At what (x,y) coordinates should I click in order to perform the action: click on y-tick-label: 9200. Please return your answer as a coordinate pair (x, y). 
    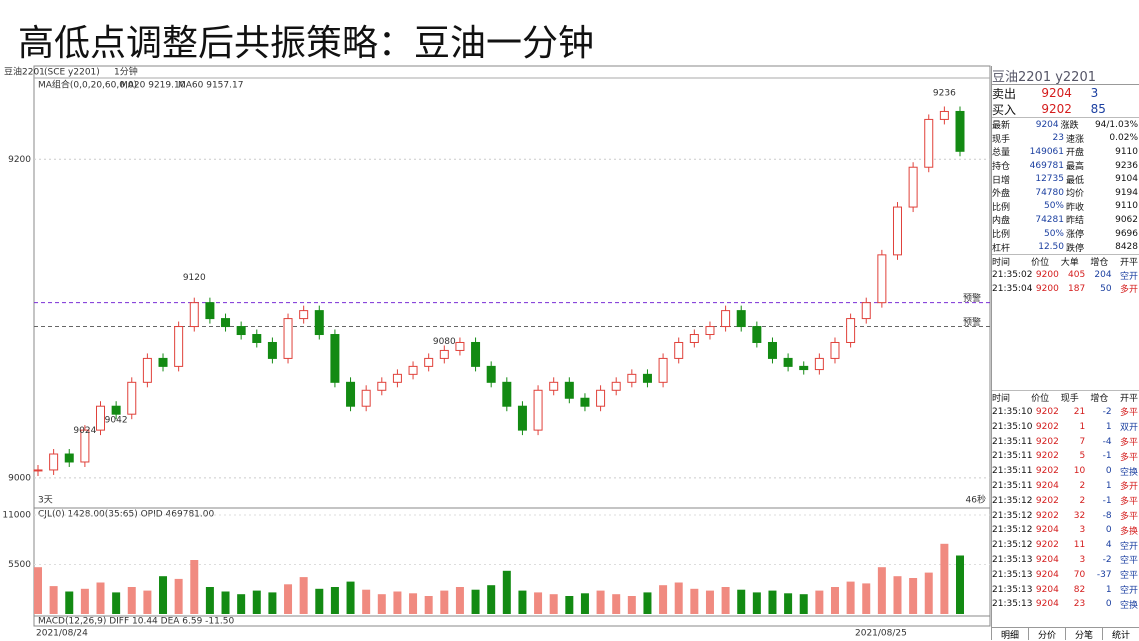
    Looking at the image, I should click on (19, 160).